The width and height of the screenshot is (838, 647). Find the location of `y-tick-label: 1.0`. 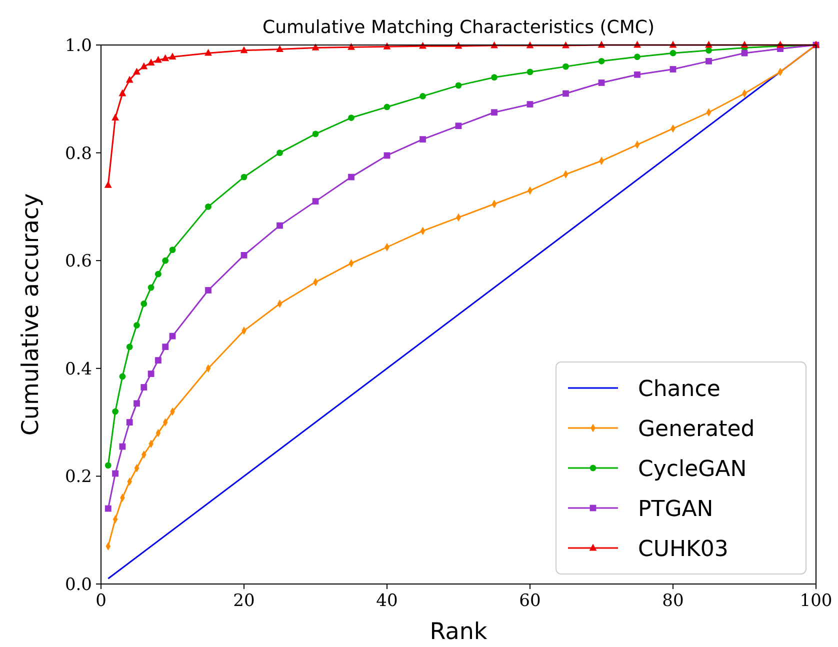

y-tick-label: 1.0 is located at coordinates (78, 46).